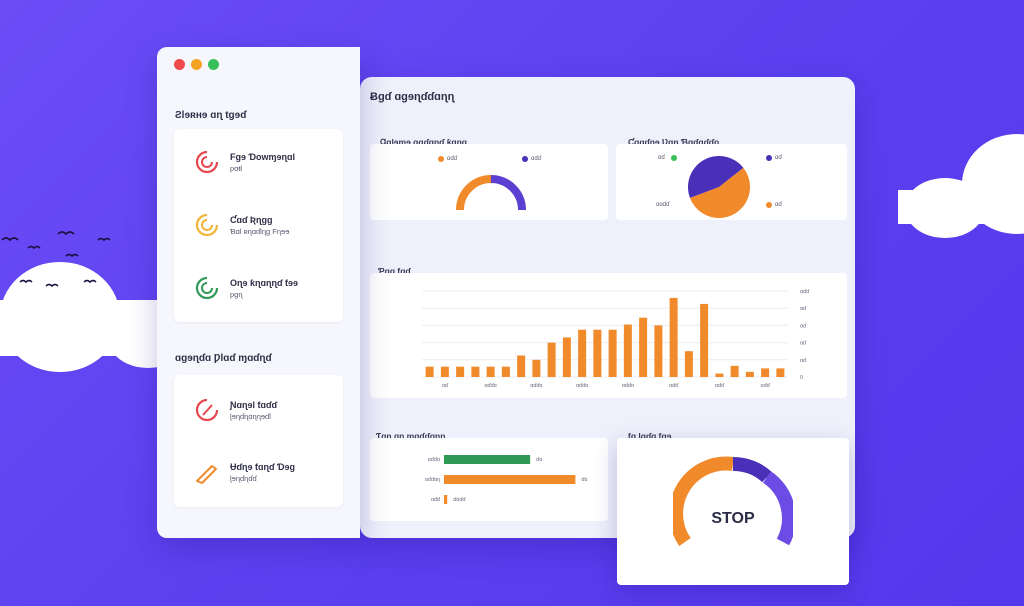 Image resolution: width=1024 pixels, height=606 pixels. I want to click on hbar-label: ɑɗɗ, so click(436, 500).